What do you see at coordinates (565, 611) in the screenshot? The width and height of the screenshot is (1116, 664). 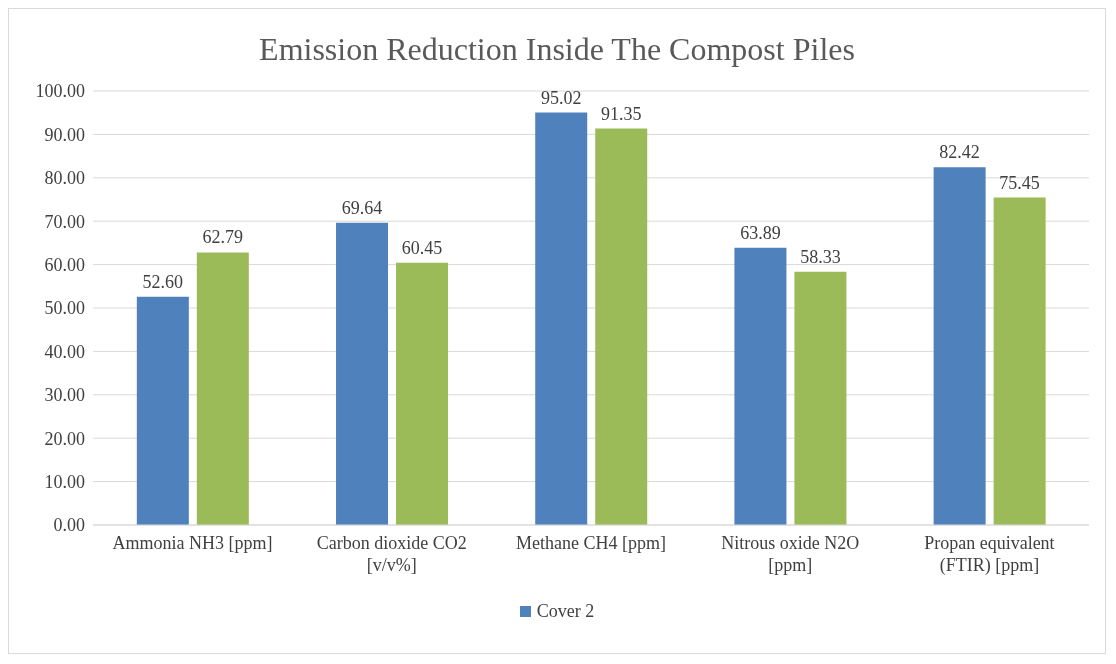 I see `legend-label: Cover 2` at bounding box center [565, 611].